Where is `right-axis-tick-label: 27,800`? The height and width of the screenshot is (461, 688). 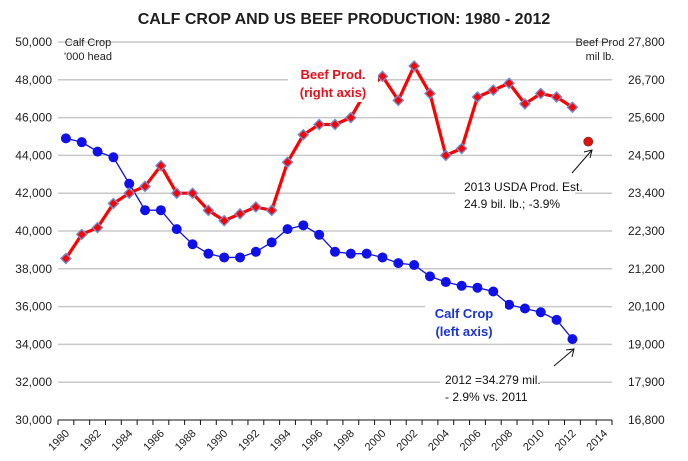
right-axis-tick-label: 27,800 is located at coordinates (646, 42).